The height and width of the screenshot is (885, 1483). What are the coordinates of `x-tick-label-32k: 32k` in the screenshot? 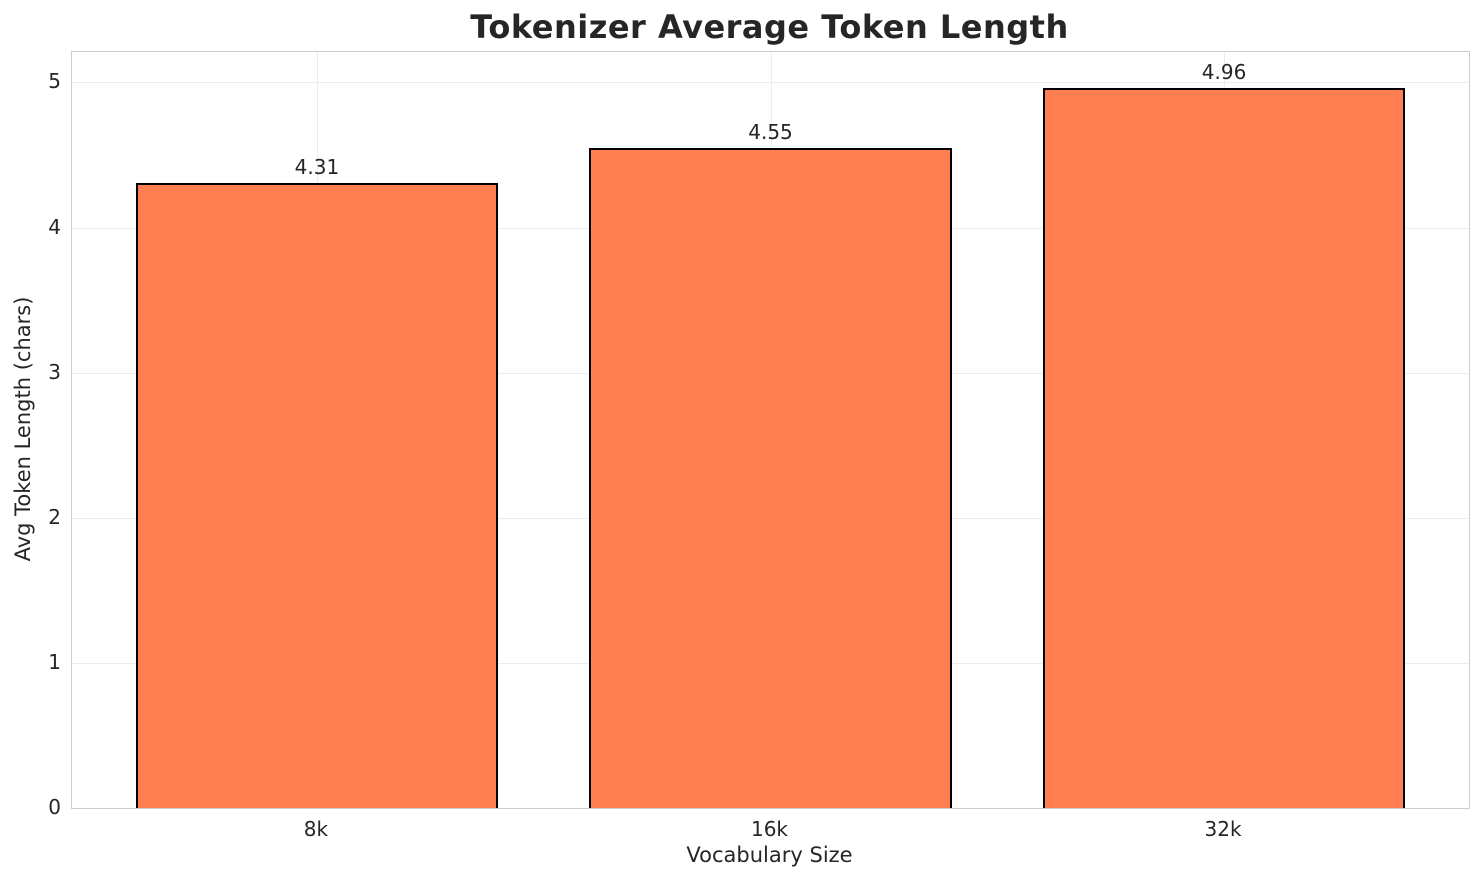 It's located at (1223, 829).